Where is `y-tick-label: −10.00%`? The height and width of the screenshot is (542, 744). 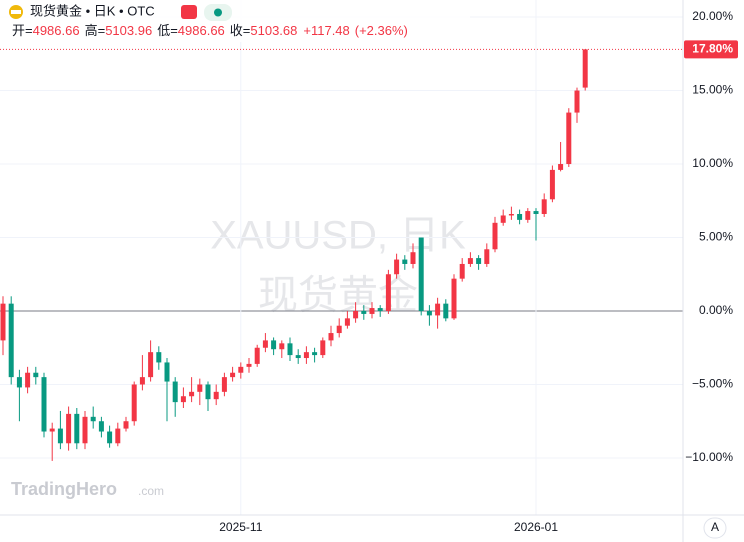
y-tick-label: −10.00% is located at coordinates (709, 457).